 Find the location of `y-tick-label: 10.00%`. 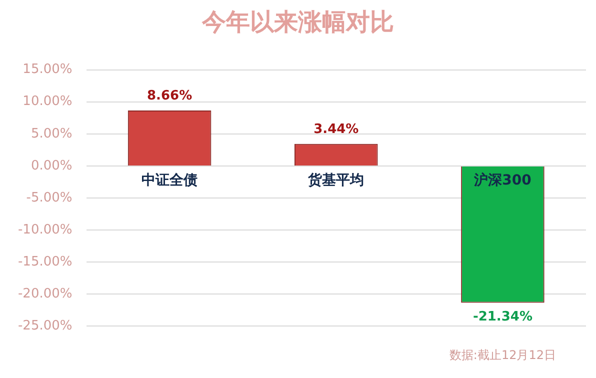

y-tick-label: 10.00% is located at coordinates (47, 102).